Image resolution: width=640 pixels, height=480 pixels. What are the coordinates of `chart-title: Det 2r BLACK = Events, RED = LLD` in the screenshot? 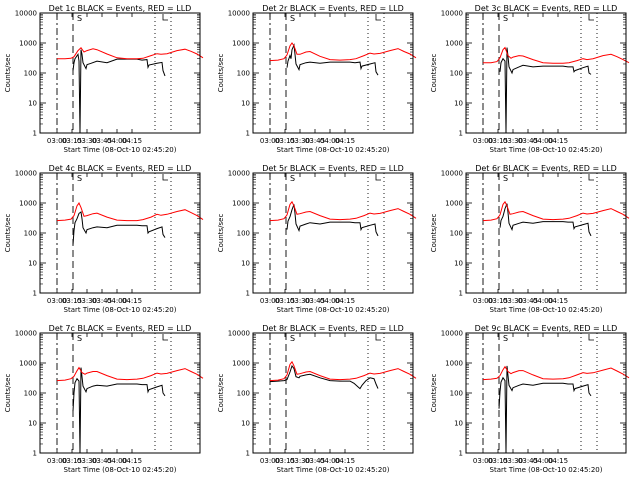 It's located at (333, 8).